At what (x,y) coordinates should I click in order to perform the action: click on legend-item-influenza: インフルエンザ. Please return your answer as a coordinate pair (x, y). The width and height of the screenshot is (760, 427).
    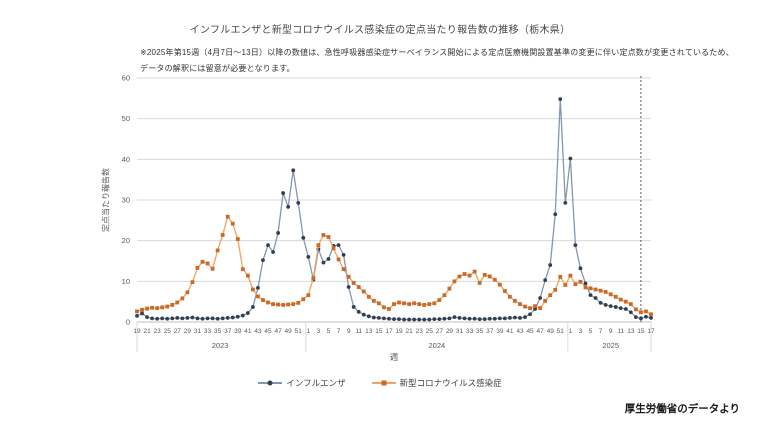
    Looking at the image, I should click on (302, 383).